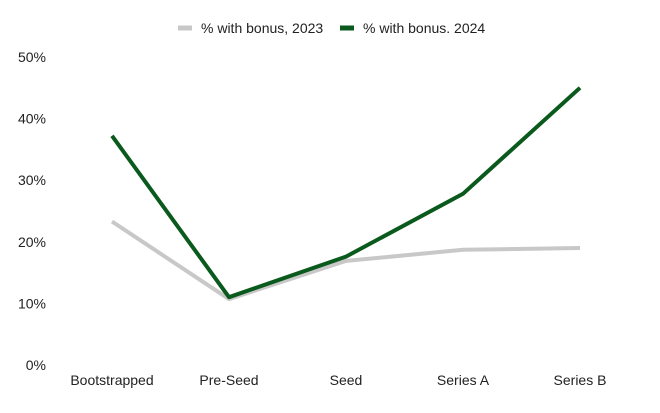  What do you see at coordinates (463, 380) in the screenshot?
I see `x-tick-label: Series A` at bounding box center [463, 380].